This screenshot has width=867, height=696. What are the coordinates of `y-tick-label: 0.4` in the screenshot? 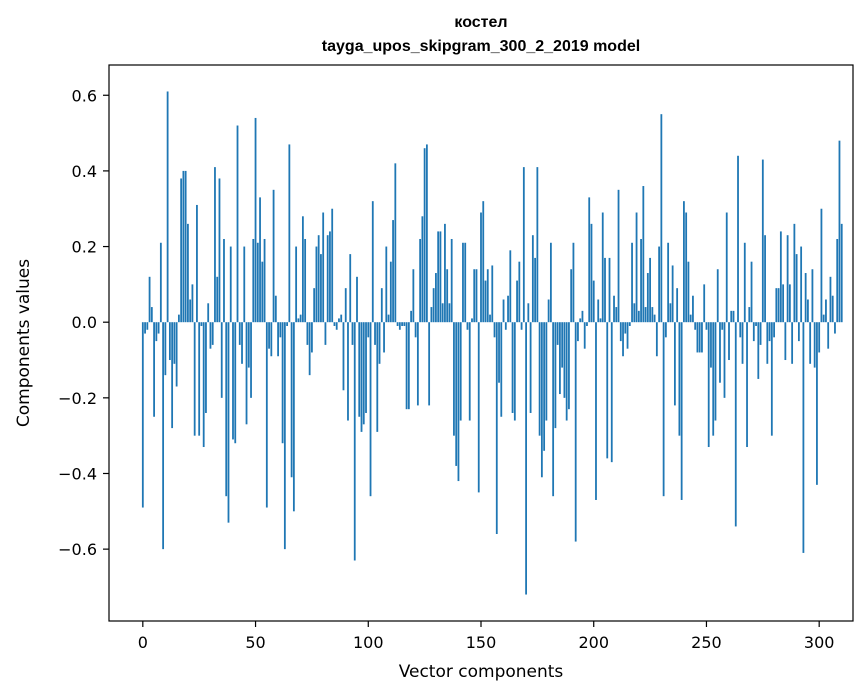 It's located at (84, 171).